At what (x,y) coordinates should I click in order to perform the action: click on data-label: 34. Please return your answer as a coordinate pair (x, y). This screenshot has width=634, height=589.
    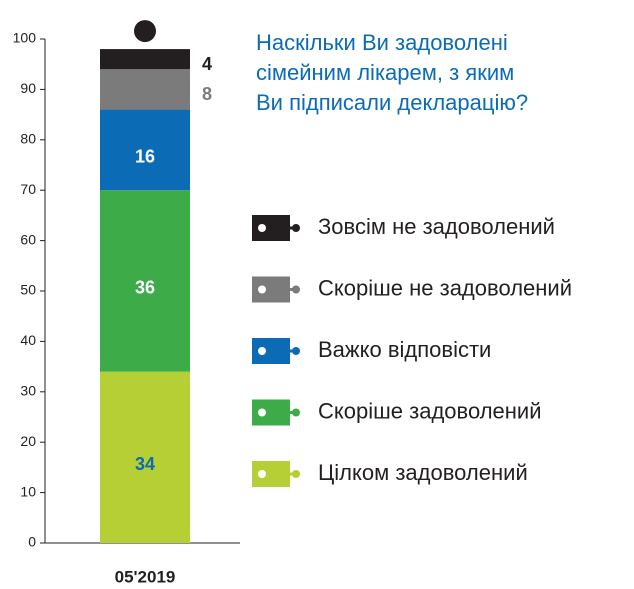
    Looking at the image, I should click on (145, 464).